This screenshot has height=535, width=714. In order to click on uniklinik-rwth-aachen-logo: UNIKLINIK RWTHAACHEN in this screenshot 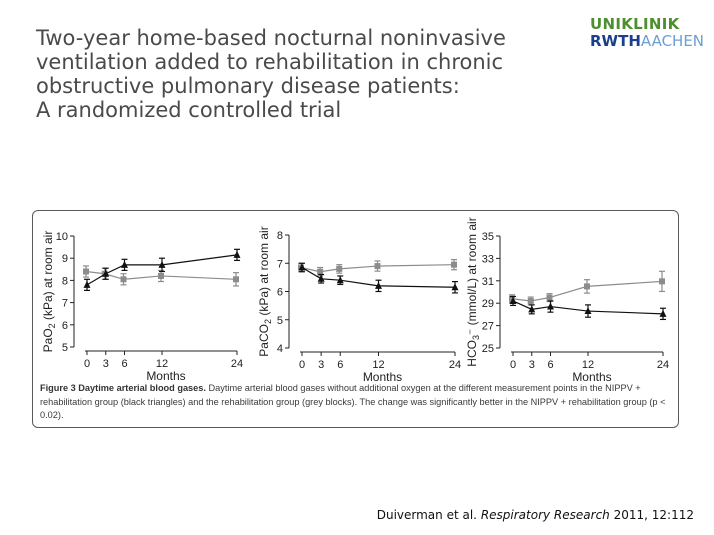, I will do `click(647, 37)`.